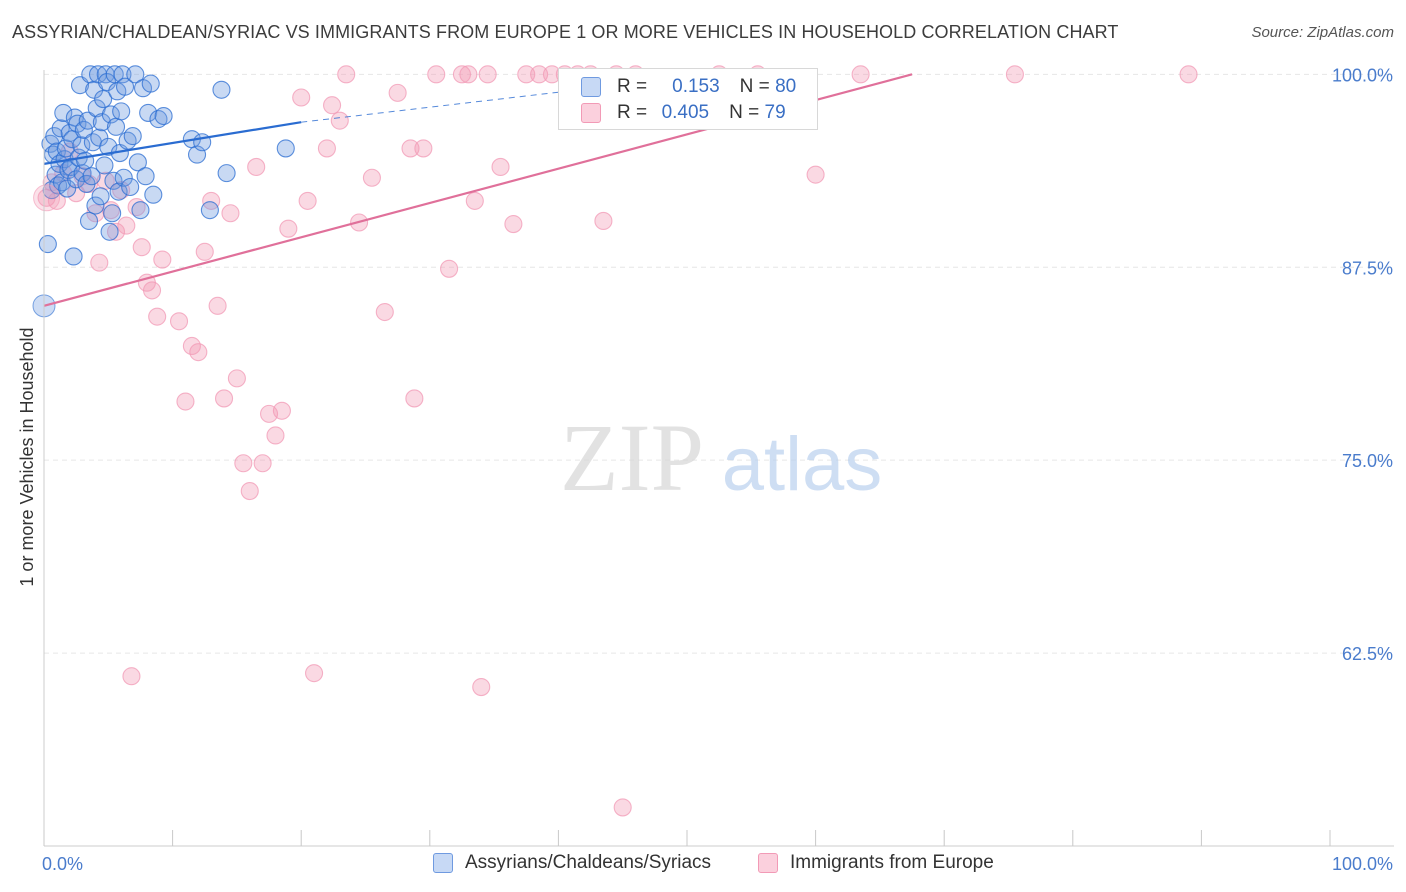 Image resolution: width=1406 pixels, height=892 pixels. What do you see at coordinates (1362, 75) in the screenshot?
I see `y-tick-label: 100.0%` at bounding box center [1362, 75].